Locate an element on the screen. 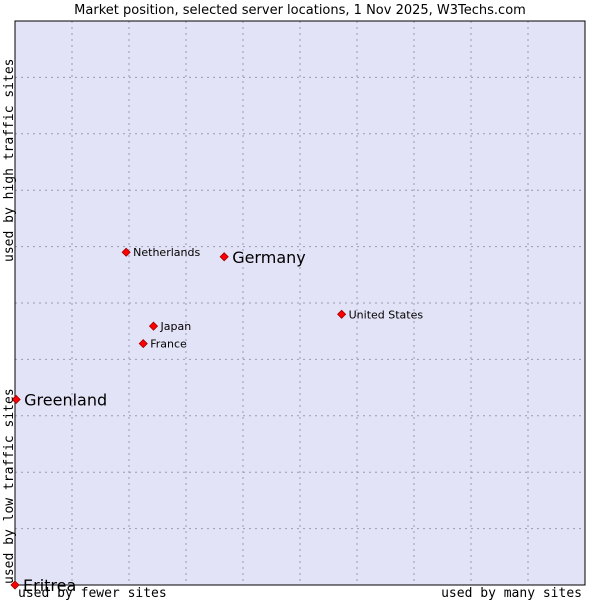 The height and width of the screenshot is (600, 600). data-point-netherlands is located at coordinates (126, 252).